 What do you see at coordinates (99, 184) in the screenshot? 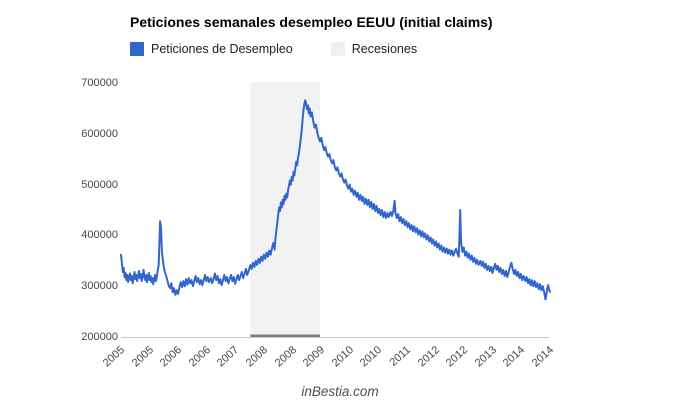
I see `y-tick-label: 500000` at bounding box center [99, 184].